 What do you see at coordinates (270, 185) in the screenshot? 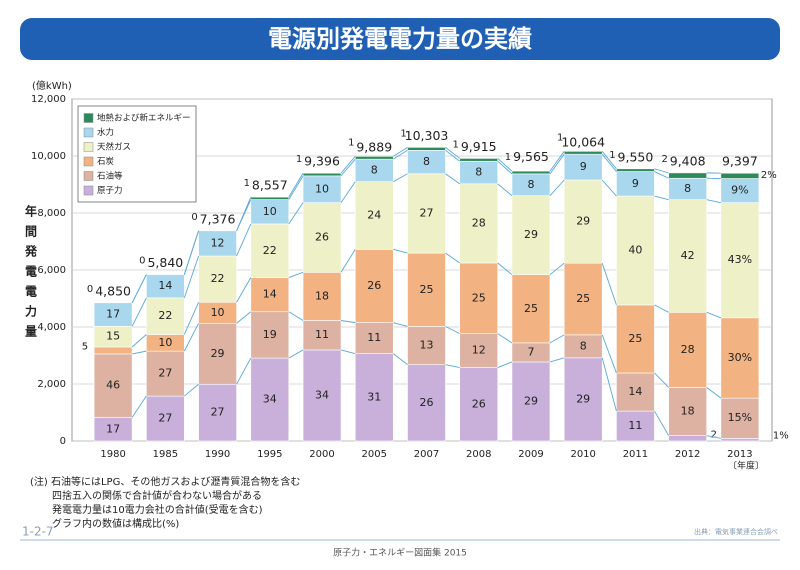
I see `total-label: 8,557` at bounding box center [270, 185].